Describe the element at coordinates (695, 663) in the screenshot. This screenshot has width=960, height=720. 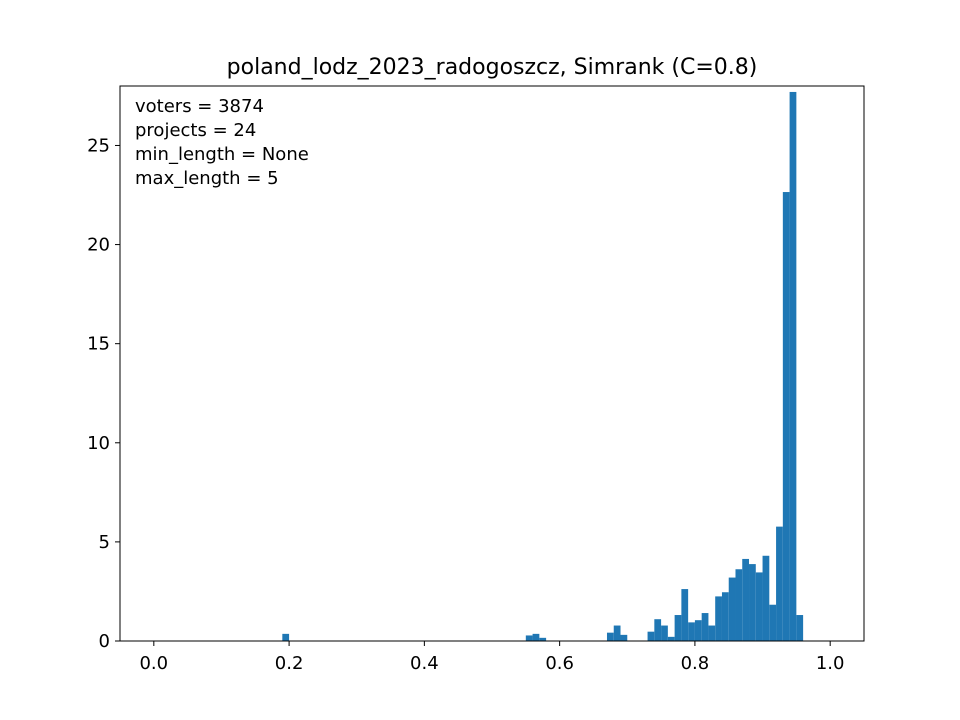
I see `x-tick-label: 0.8` at that location.